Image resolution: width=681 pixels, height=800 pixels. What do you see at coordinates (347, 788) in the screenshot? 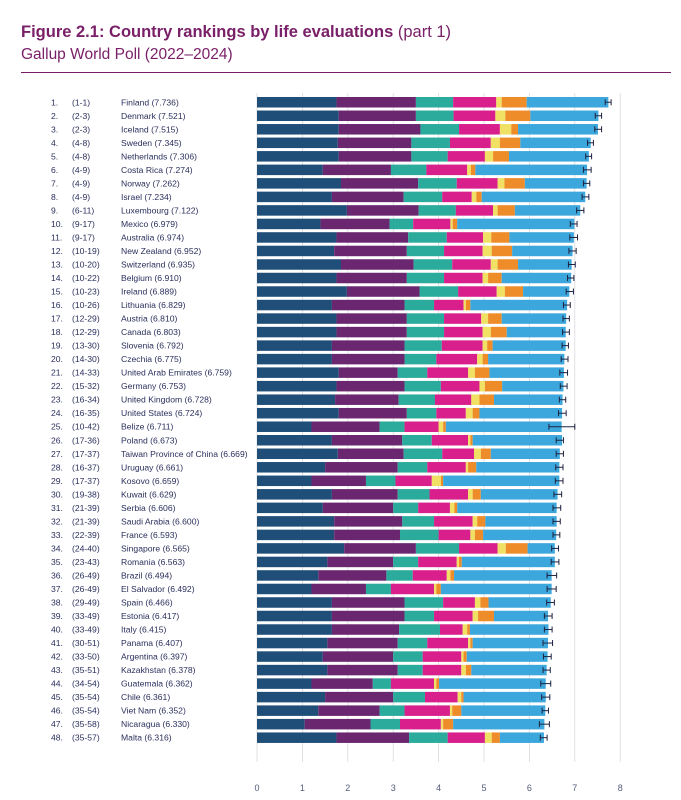
I see `x-tick-label-2: 2` at bounding box center [347, 788].